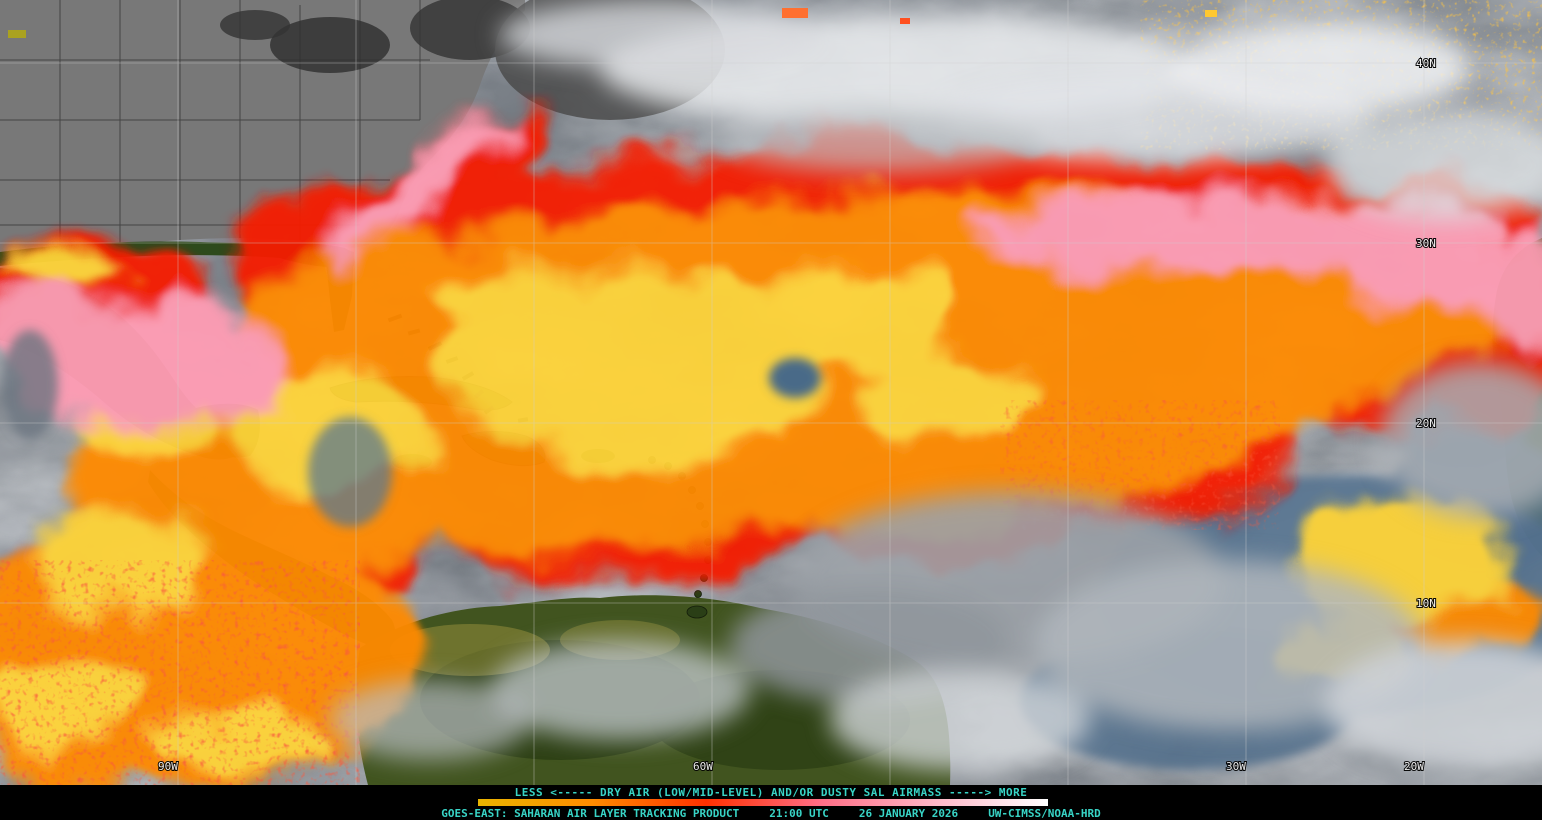 This screenshot has width=1542, height=820. Describe the element at coordinates (1426, 423) in the screenshot. I see `lat-label-20n: 20N` at that location.